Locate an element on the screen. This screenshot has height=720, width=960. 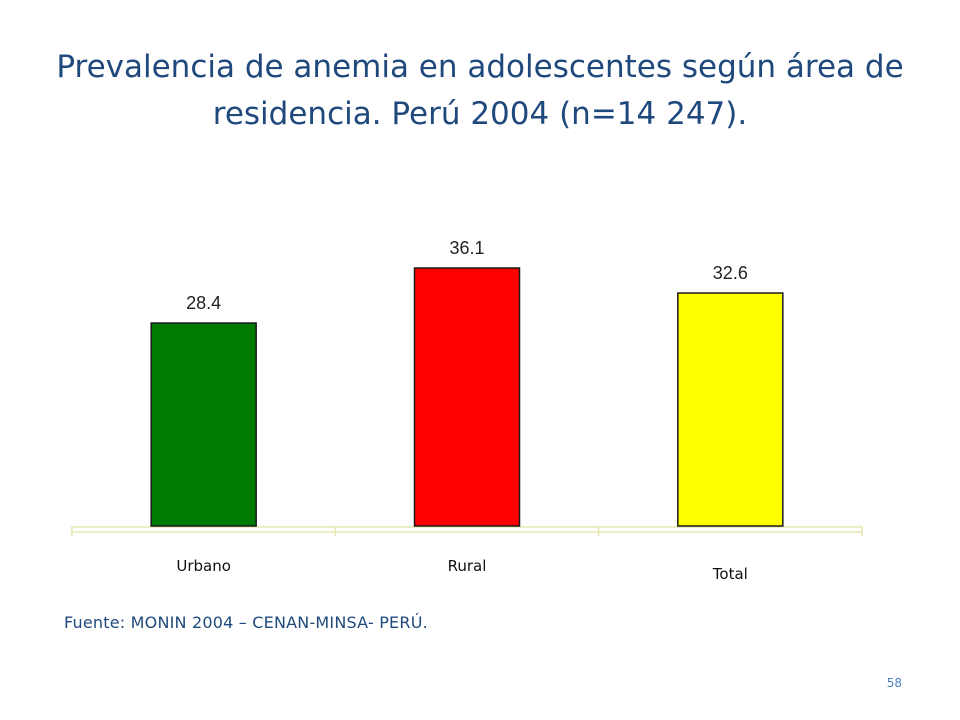
data-label-urbano: 28.4 is located at coordinates (203, 303).